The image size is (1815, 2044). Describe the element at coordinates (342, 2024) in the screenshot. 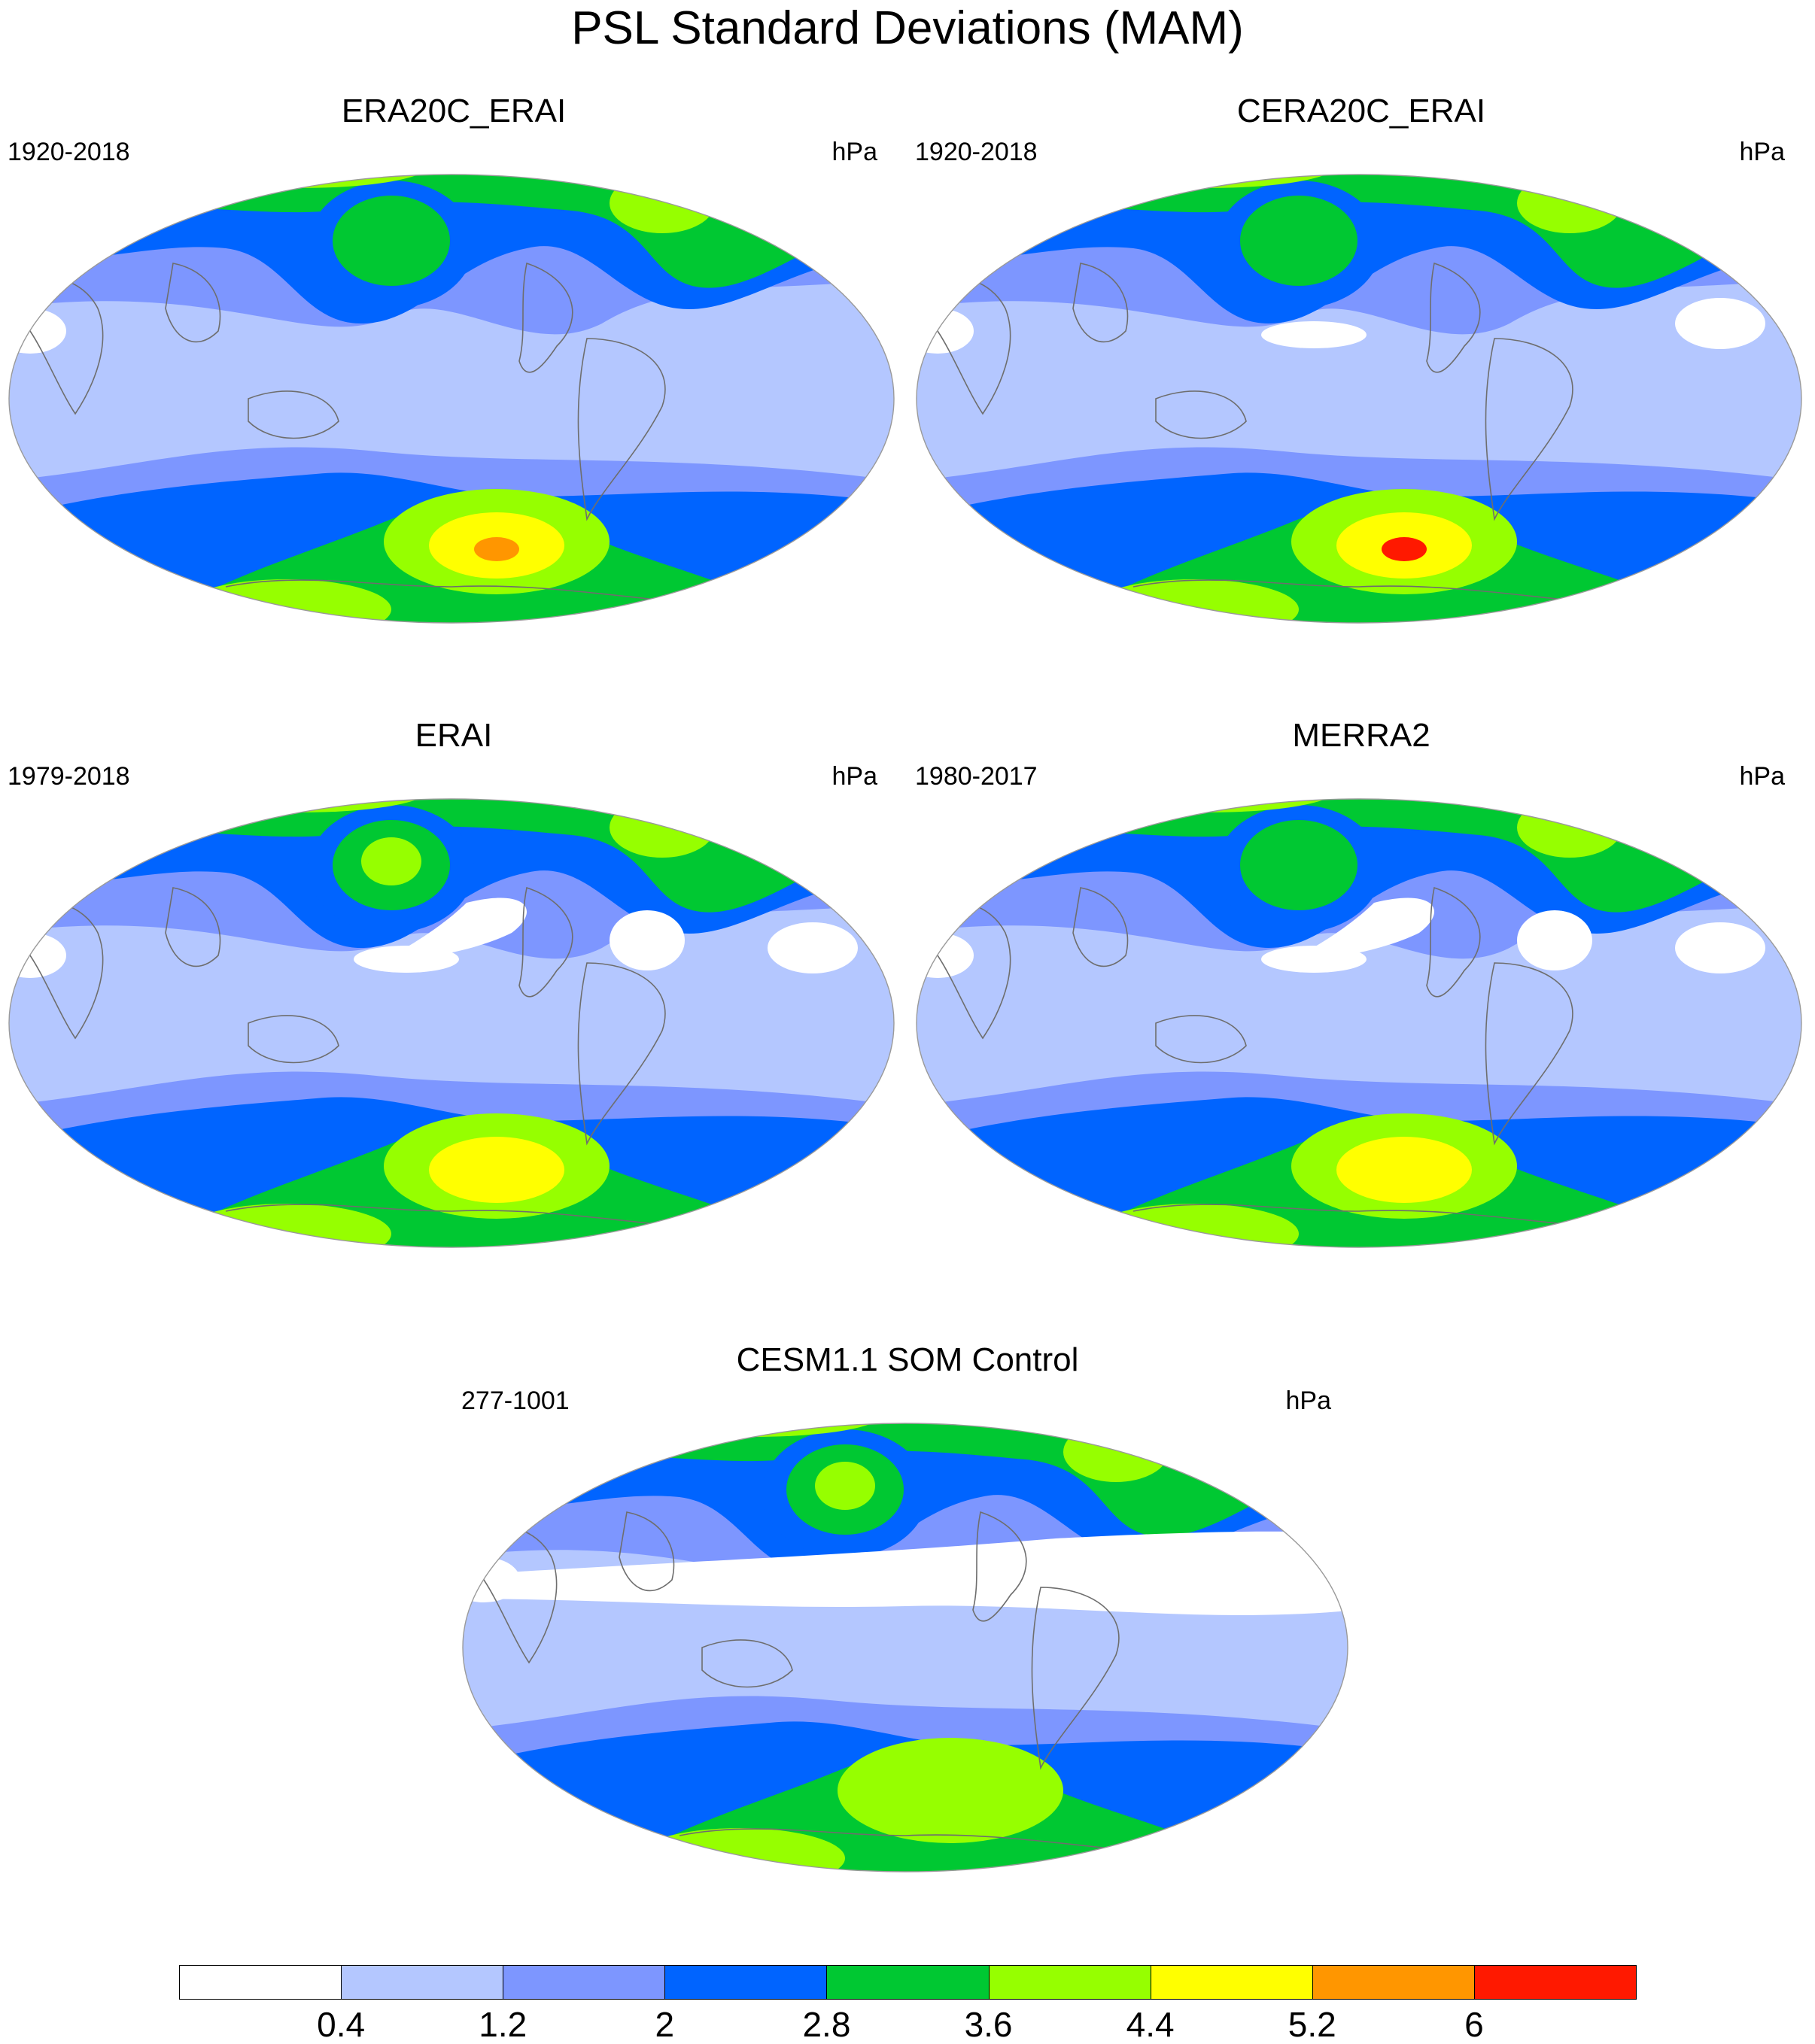

I see `colorbar-tick-label: 0.4` at that location.